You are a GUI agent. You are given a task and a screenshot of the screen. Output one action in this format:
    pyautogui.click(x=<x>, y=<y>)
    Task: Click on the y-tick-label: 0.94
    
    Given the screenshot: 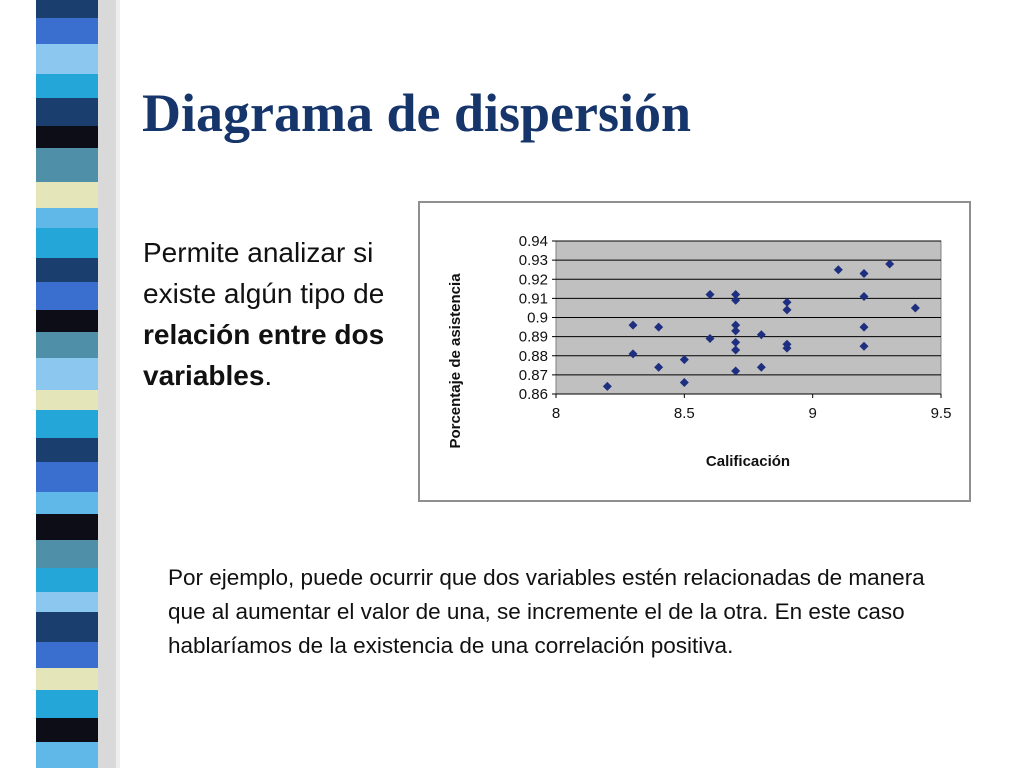 What is the action you would take?
    pyautogui.click(x=533, y=241)
    